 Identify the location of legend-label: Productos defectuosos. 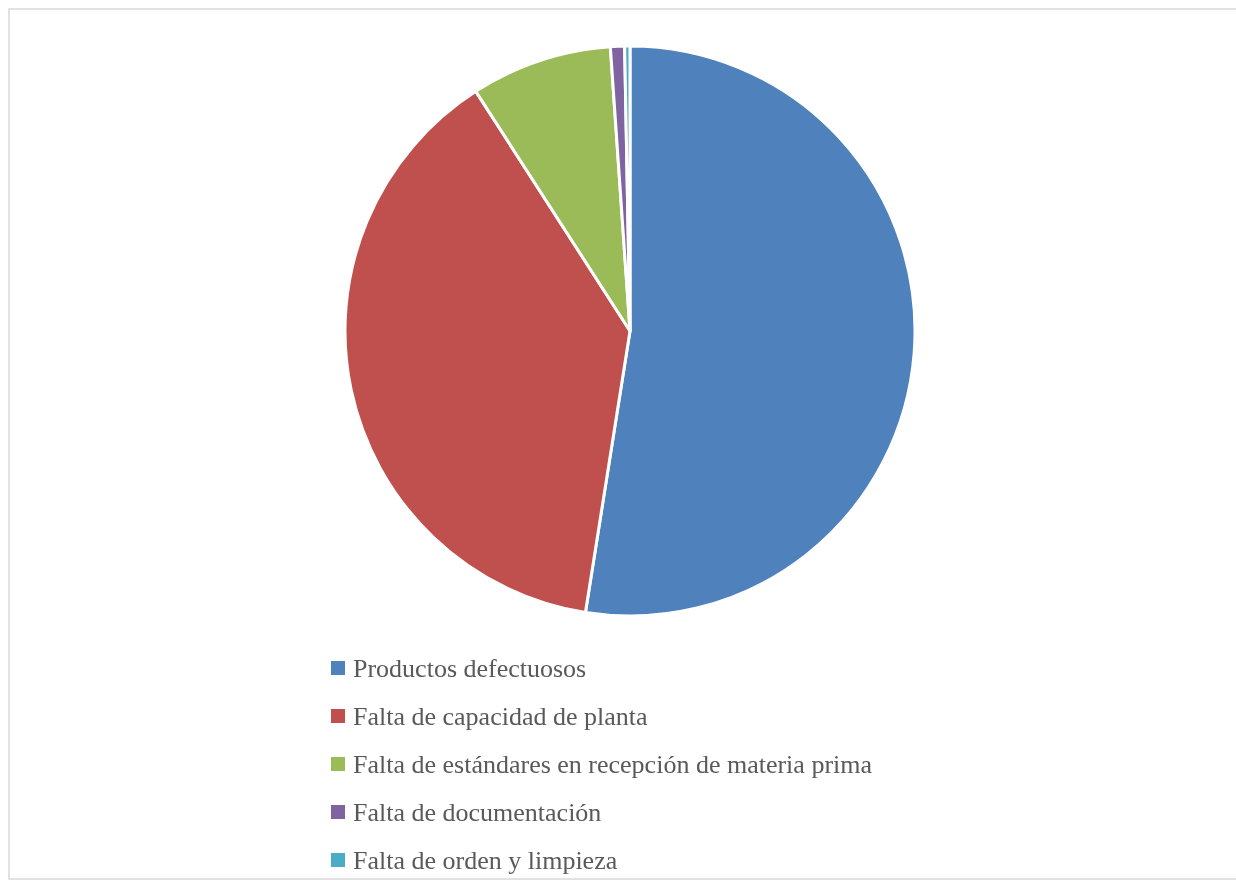
(470, 669).